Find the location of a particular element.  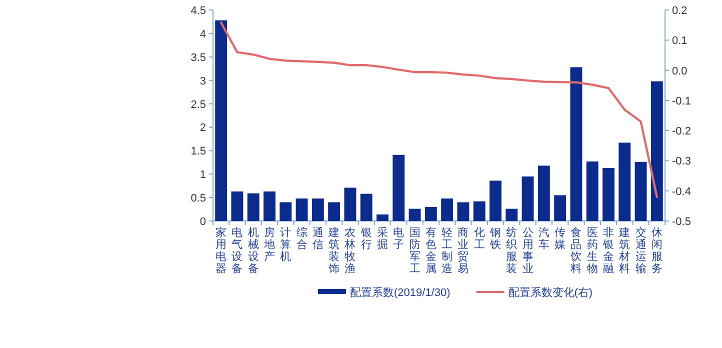

x-tick-label: 食品饮料 is located at coordinates (576, 251).